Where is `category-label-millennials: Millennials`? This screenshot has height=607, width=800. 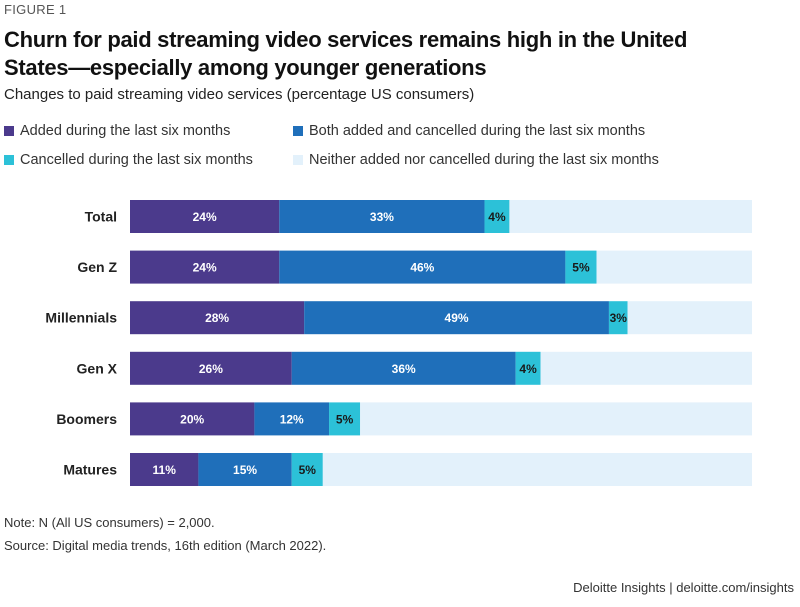 category-label-millennials: Millennials is located at coordinates (81, 318).